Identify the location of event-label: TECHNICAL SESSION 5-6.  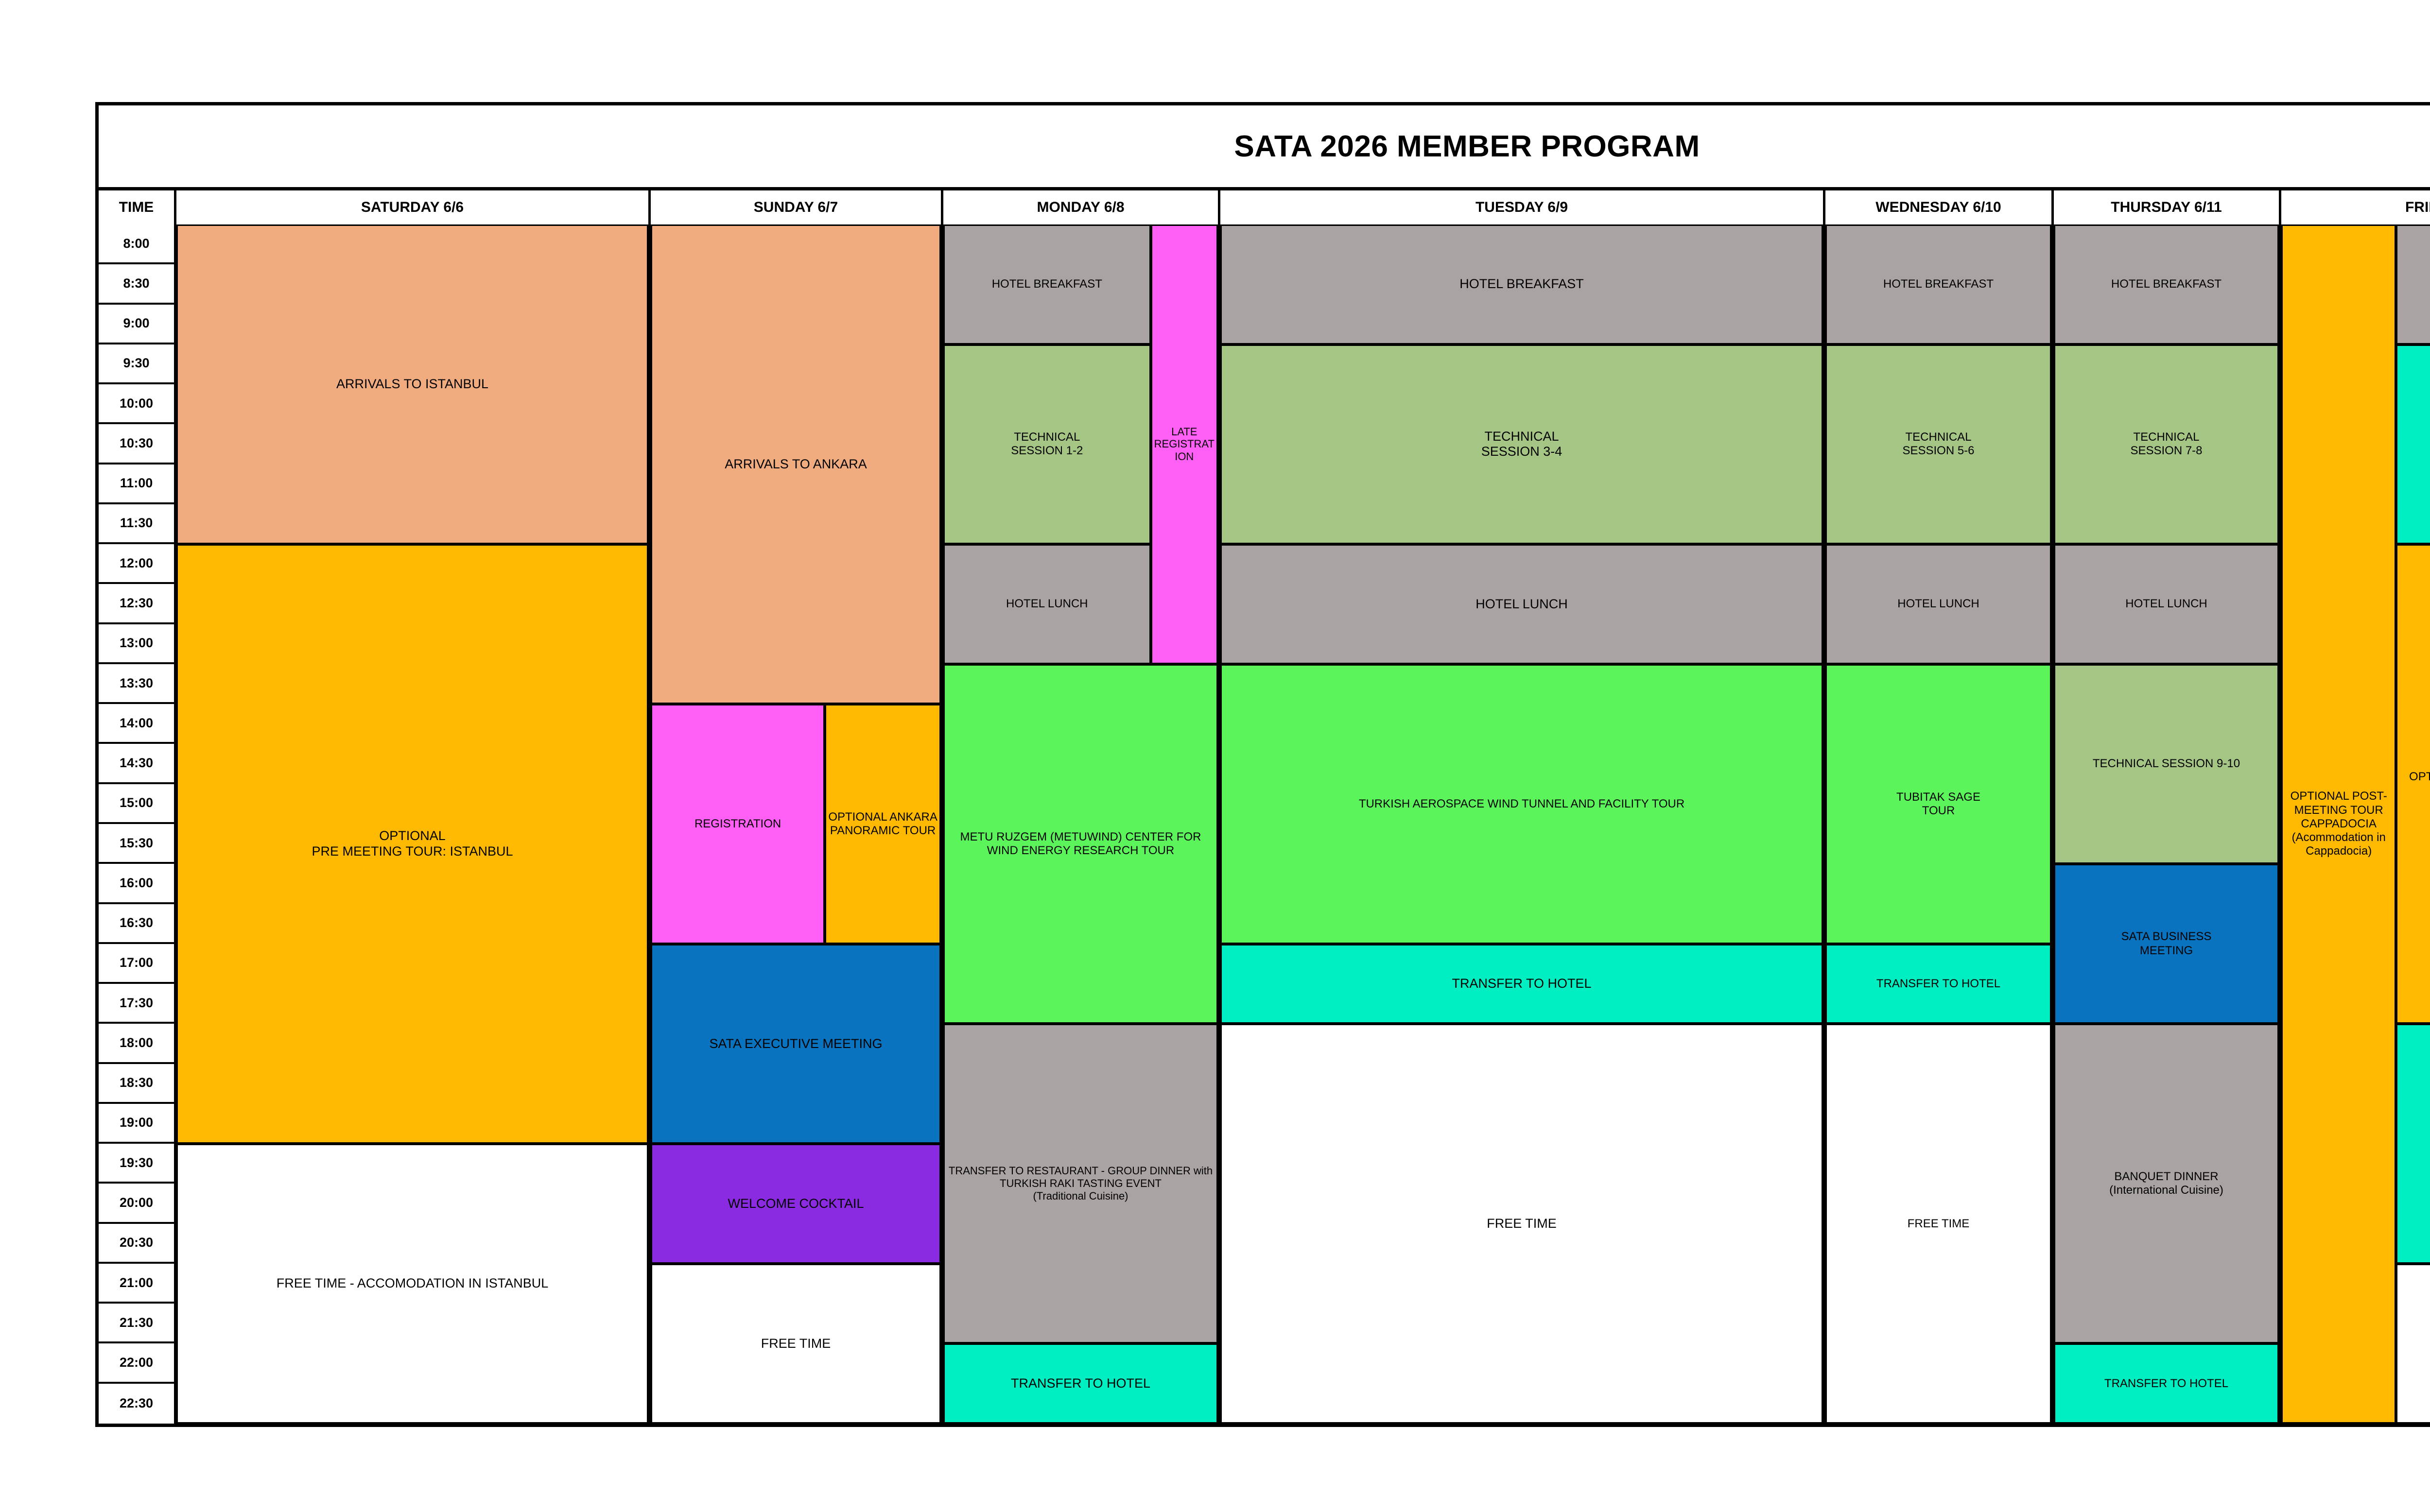
(1938, 444).